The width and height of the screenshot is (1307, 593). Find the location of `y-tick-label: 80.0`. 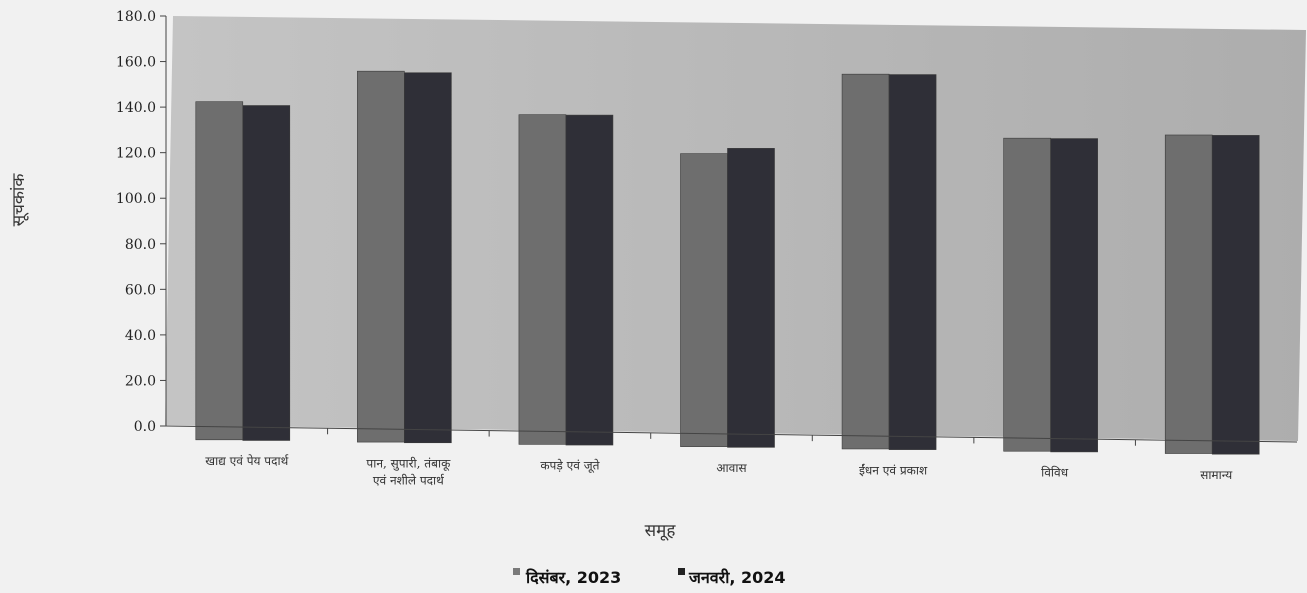

y-tick-label: 80.0 is located at coordinates (140, 245).